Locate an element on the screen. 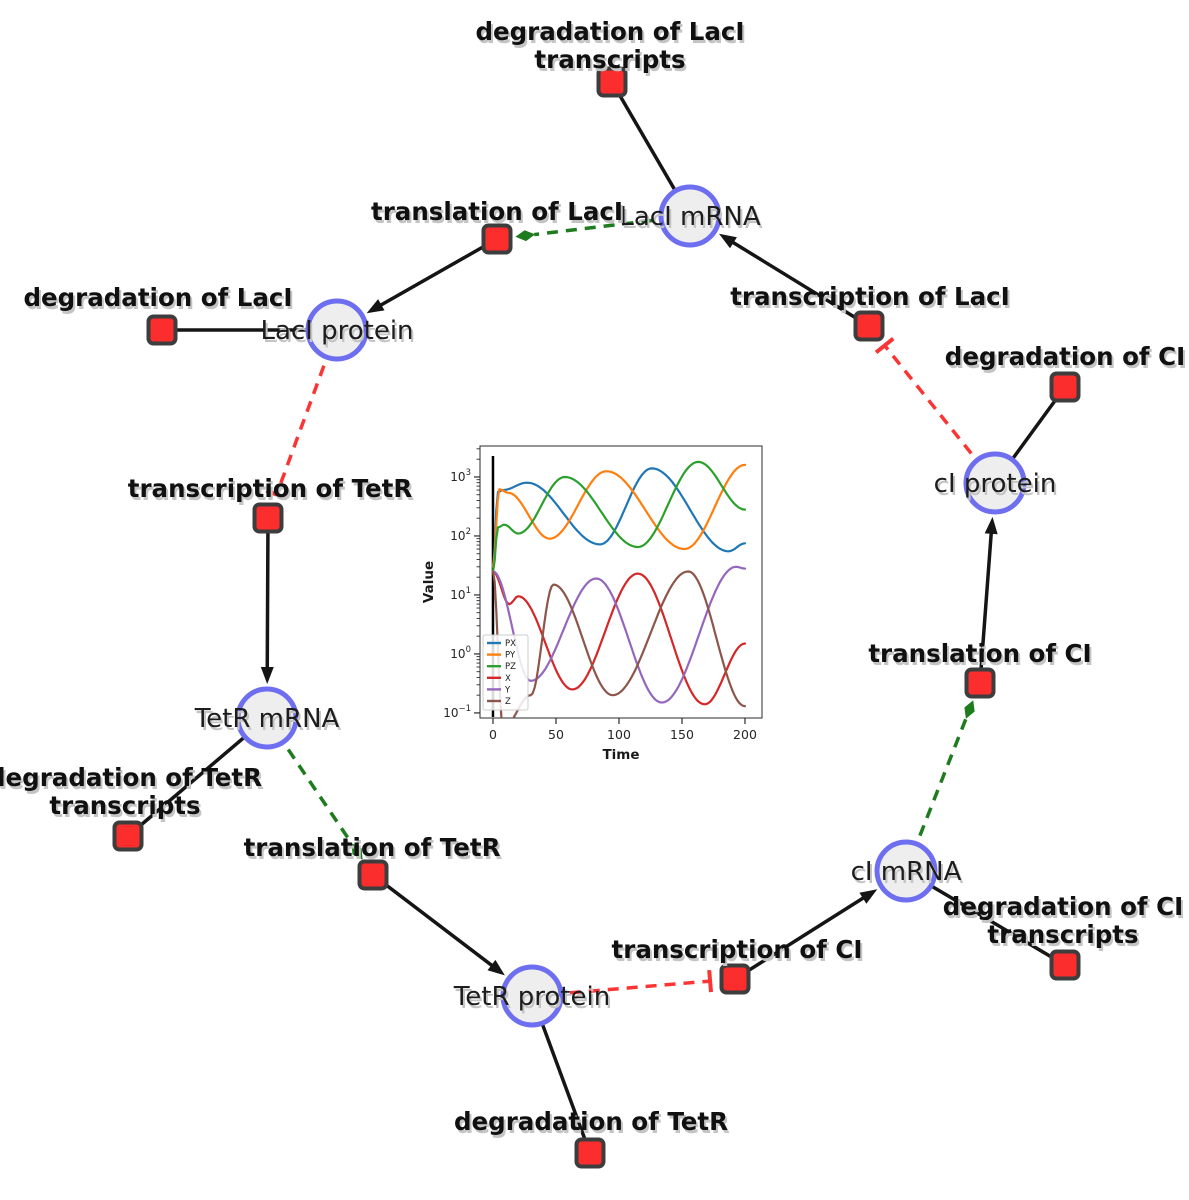  label-shadow: translation of CI is located at coordinates (981, 656).